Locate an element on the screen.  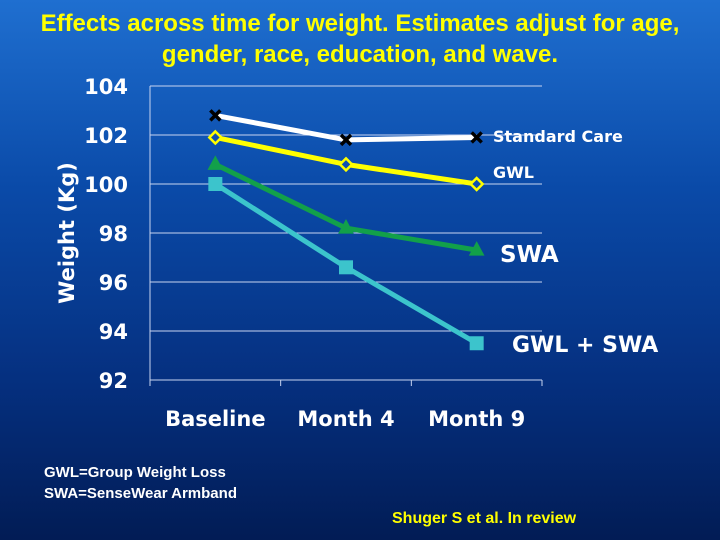
y-tick-label: 100 is located at coordinates (106, 185).